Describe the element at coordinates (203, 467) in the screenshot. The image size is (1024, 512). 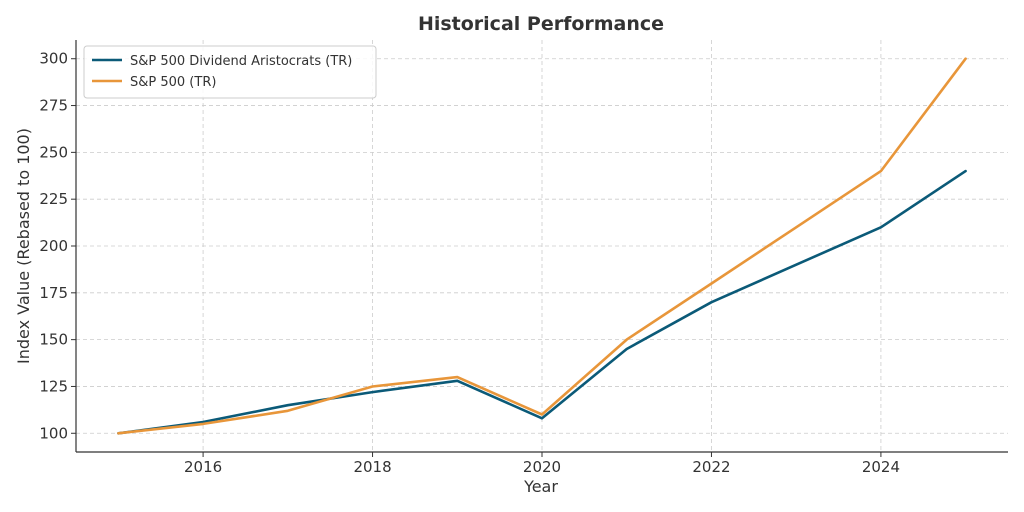
I see `x-tick-label: 2016` at that location.